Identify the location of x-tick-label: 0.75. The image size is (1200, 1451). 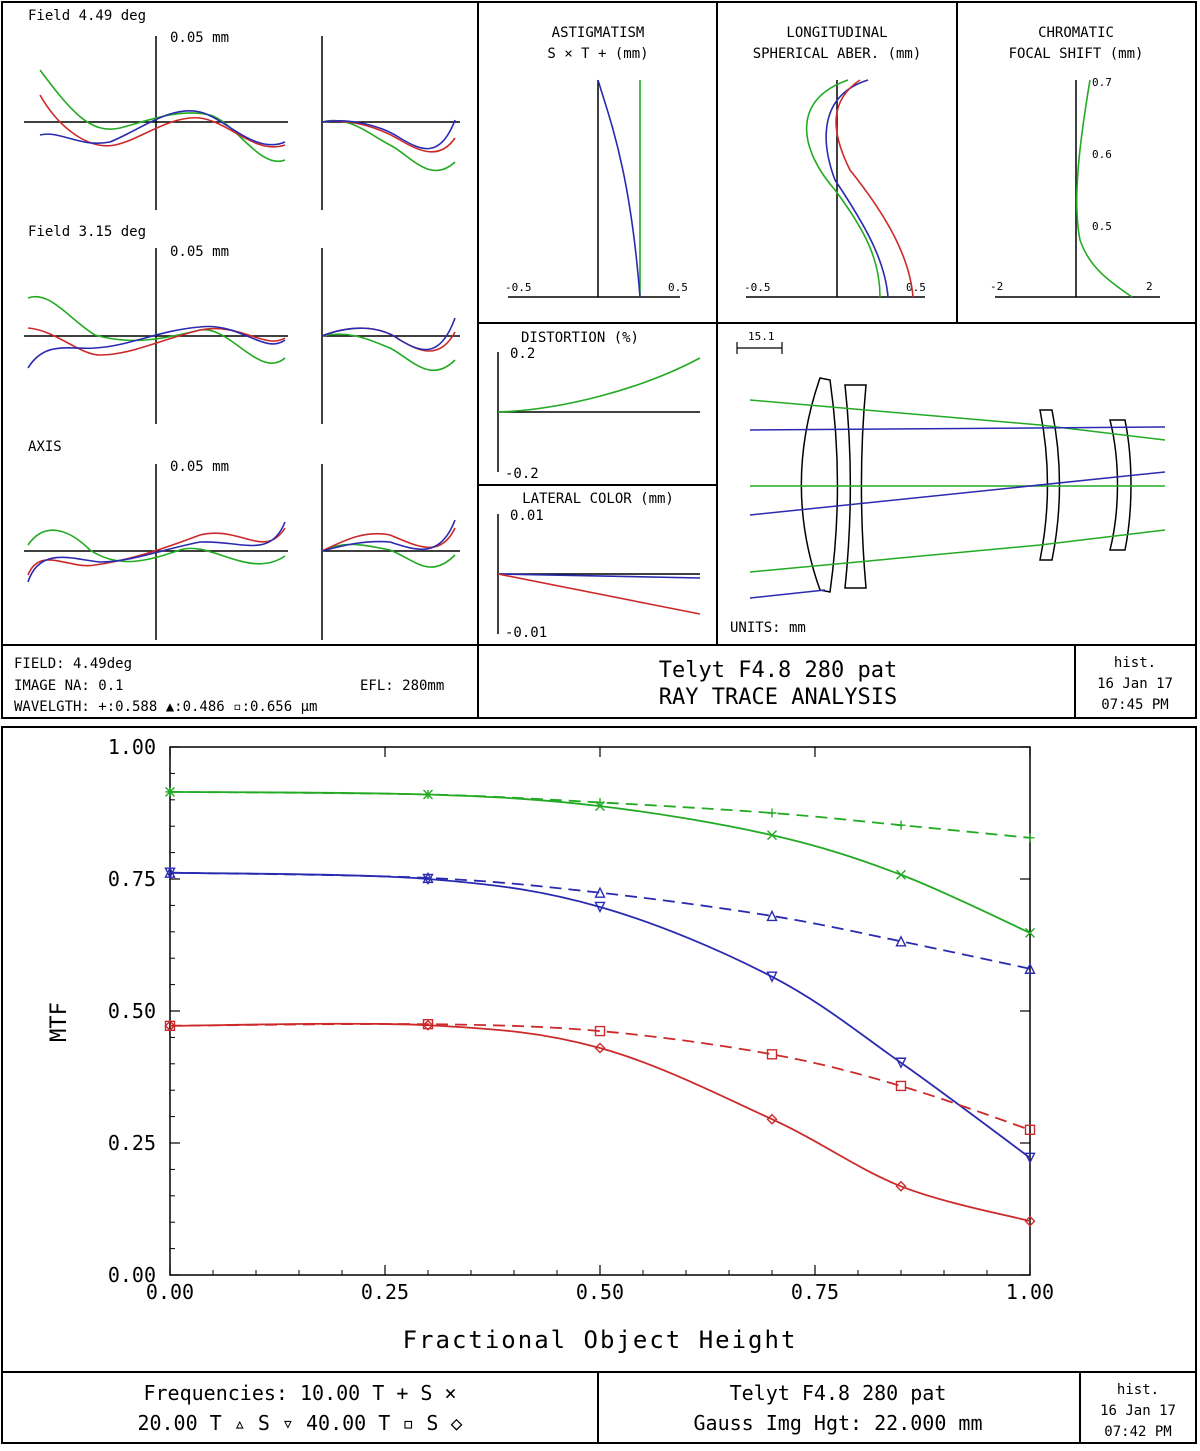
(815, 1292).